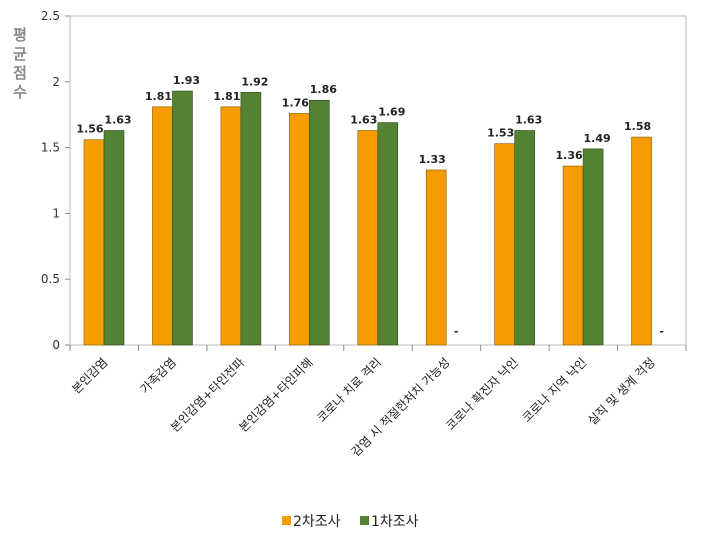  I want to click on x-tick-label: 본인감염+타인피해, so click(275, 394).